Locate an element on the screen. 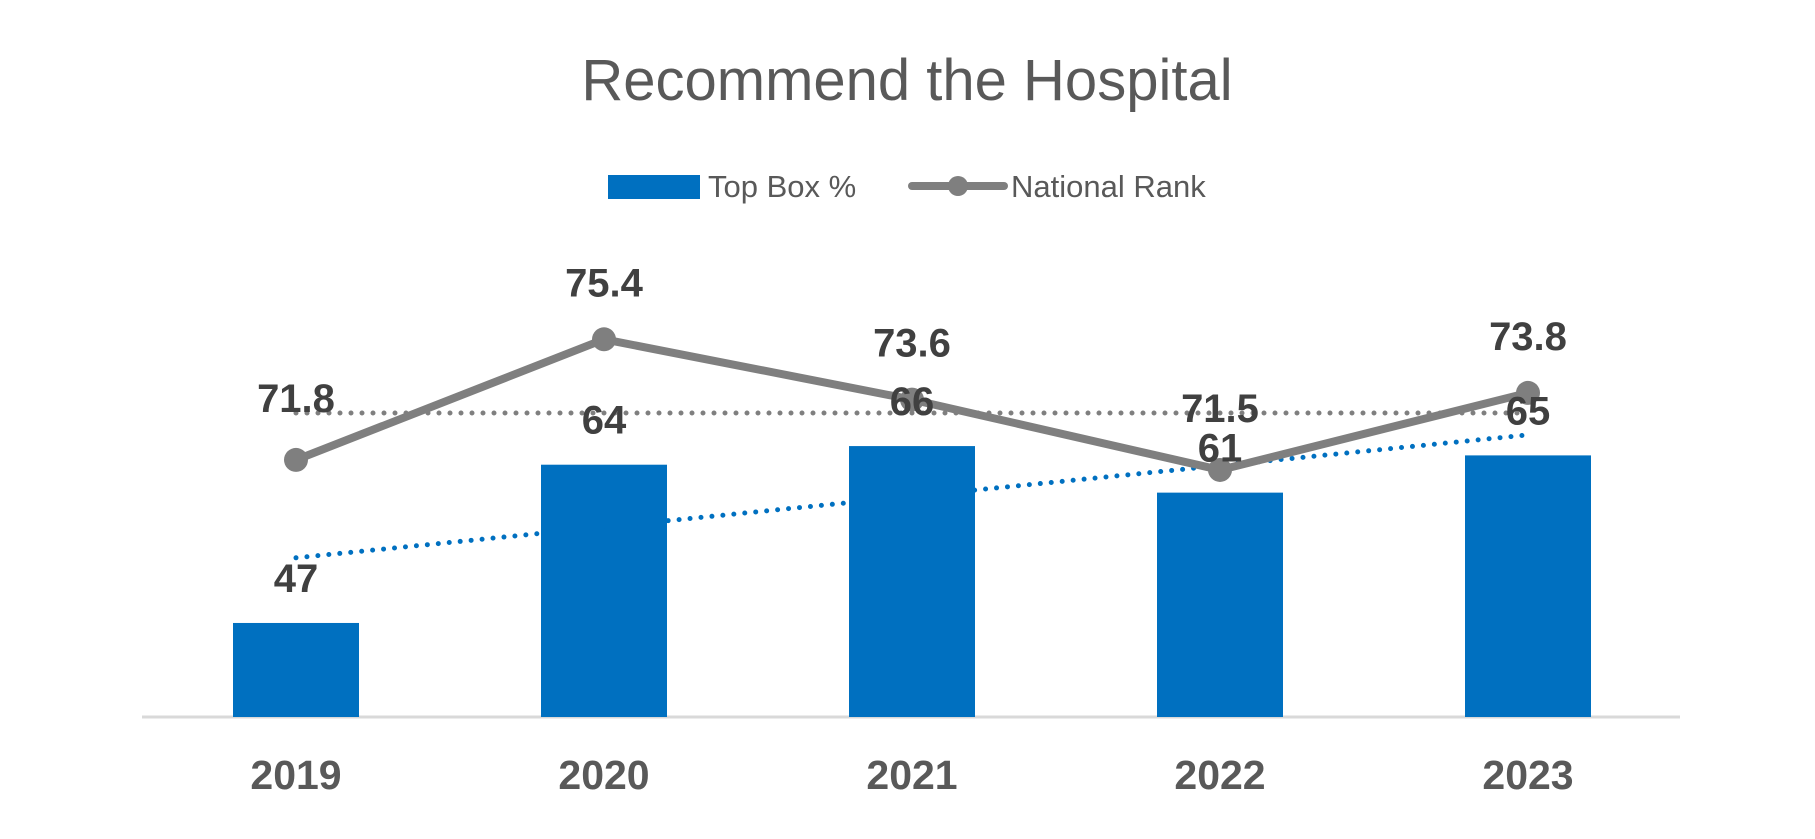 This screenshot has width=1815, height=839. x-tick-label: 2021 is located at coordinates (911, 775).